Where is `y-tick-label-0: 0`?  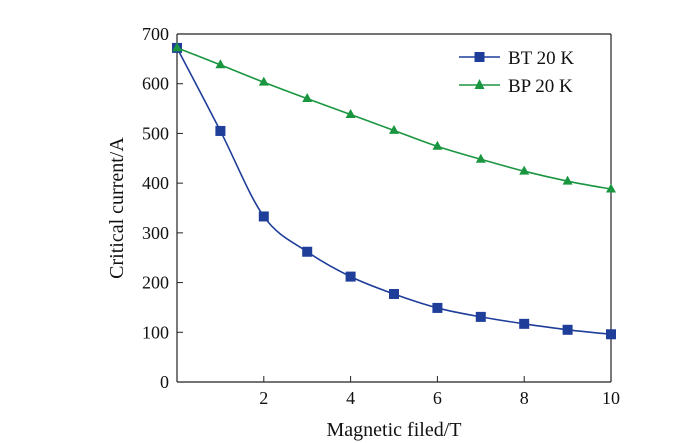
y-tick-label-0: 0 is located at coordinates (164, 382).